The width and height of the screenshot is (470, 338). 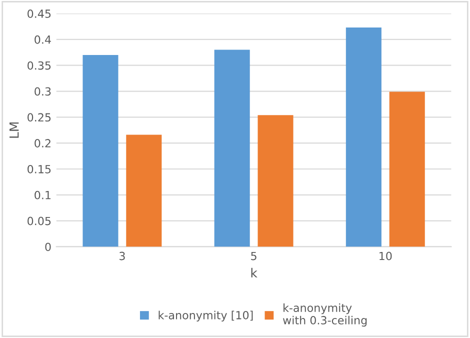 What do you see at coordinates (39, 221) in the screenshot?
I see `y-tick-label: 0.05` at bounding box center [39, 221].